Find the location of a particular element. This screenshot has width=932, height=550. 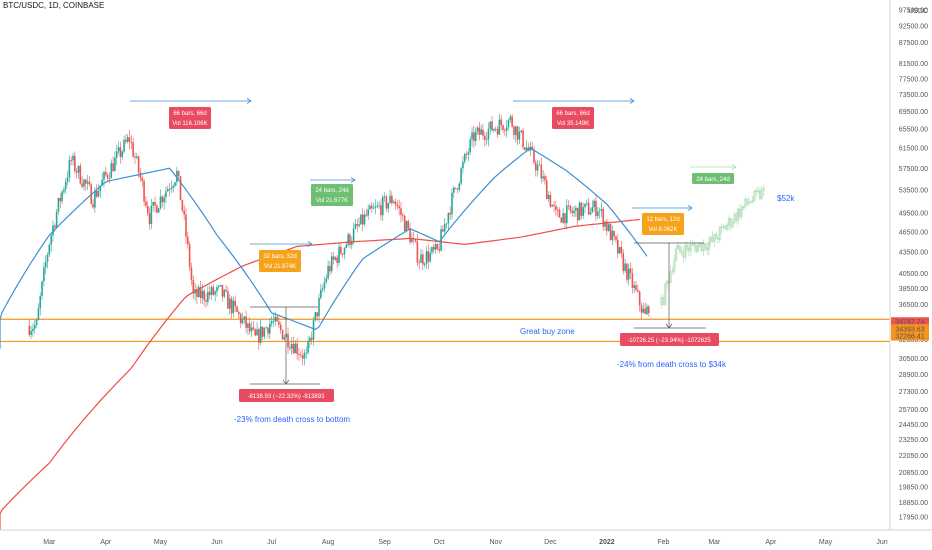

range-box-32d-text: Vol 21.874K is located at coordinates (280, 267).